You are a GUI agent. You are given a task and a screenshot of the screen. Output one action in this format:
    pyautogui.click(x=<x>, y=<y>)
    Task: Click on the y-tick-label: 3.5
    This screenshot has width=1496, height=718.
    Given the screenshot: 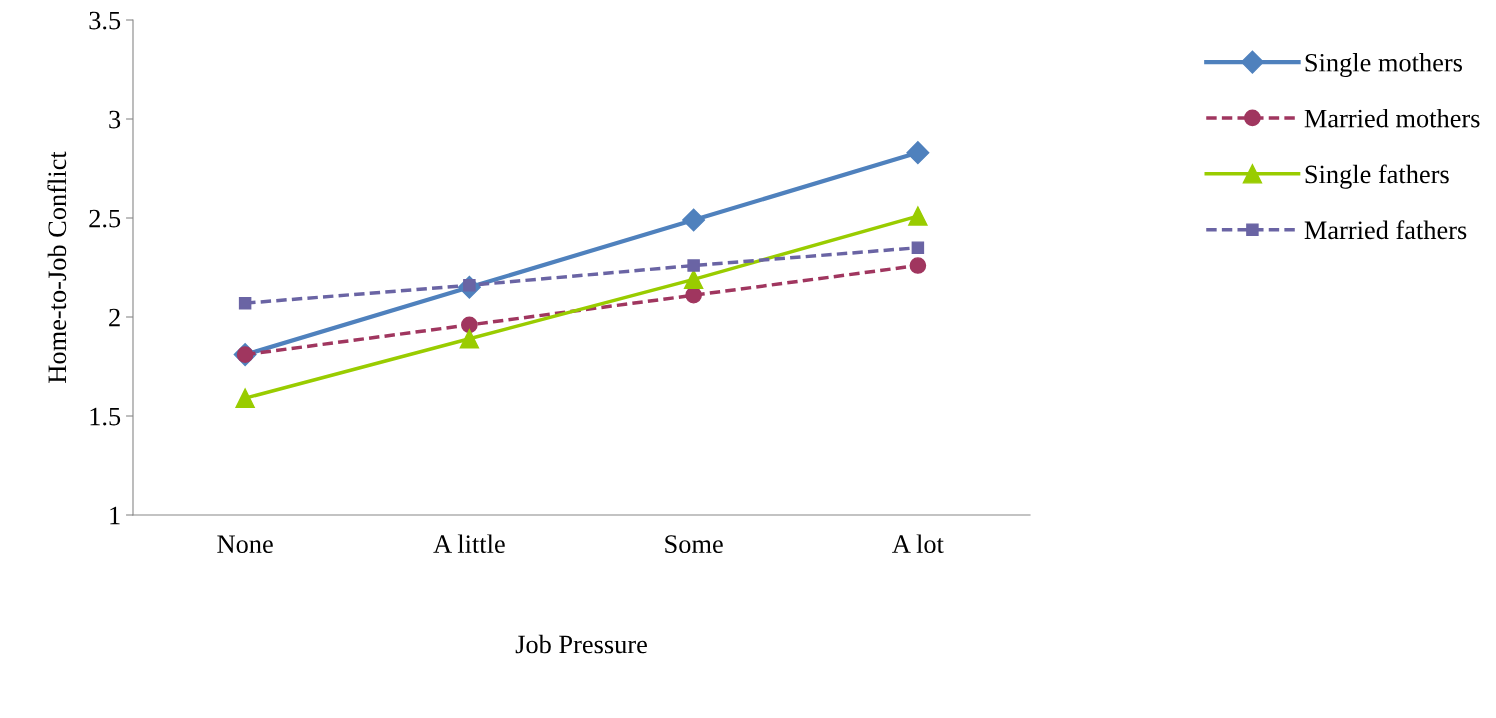 What is the action you would take?
    pyautogui.click(x=105, y=20)
    